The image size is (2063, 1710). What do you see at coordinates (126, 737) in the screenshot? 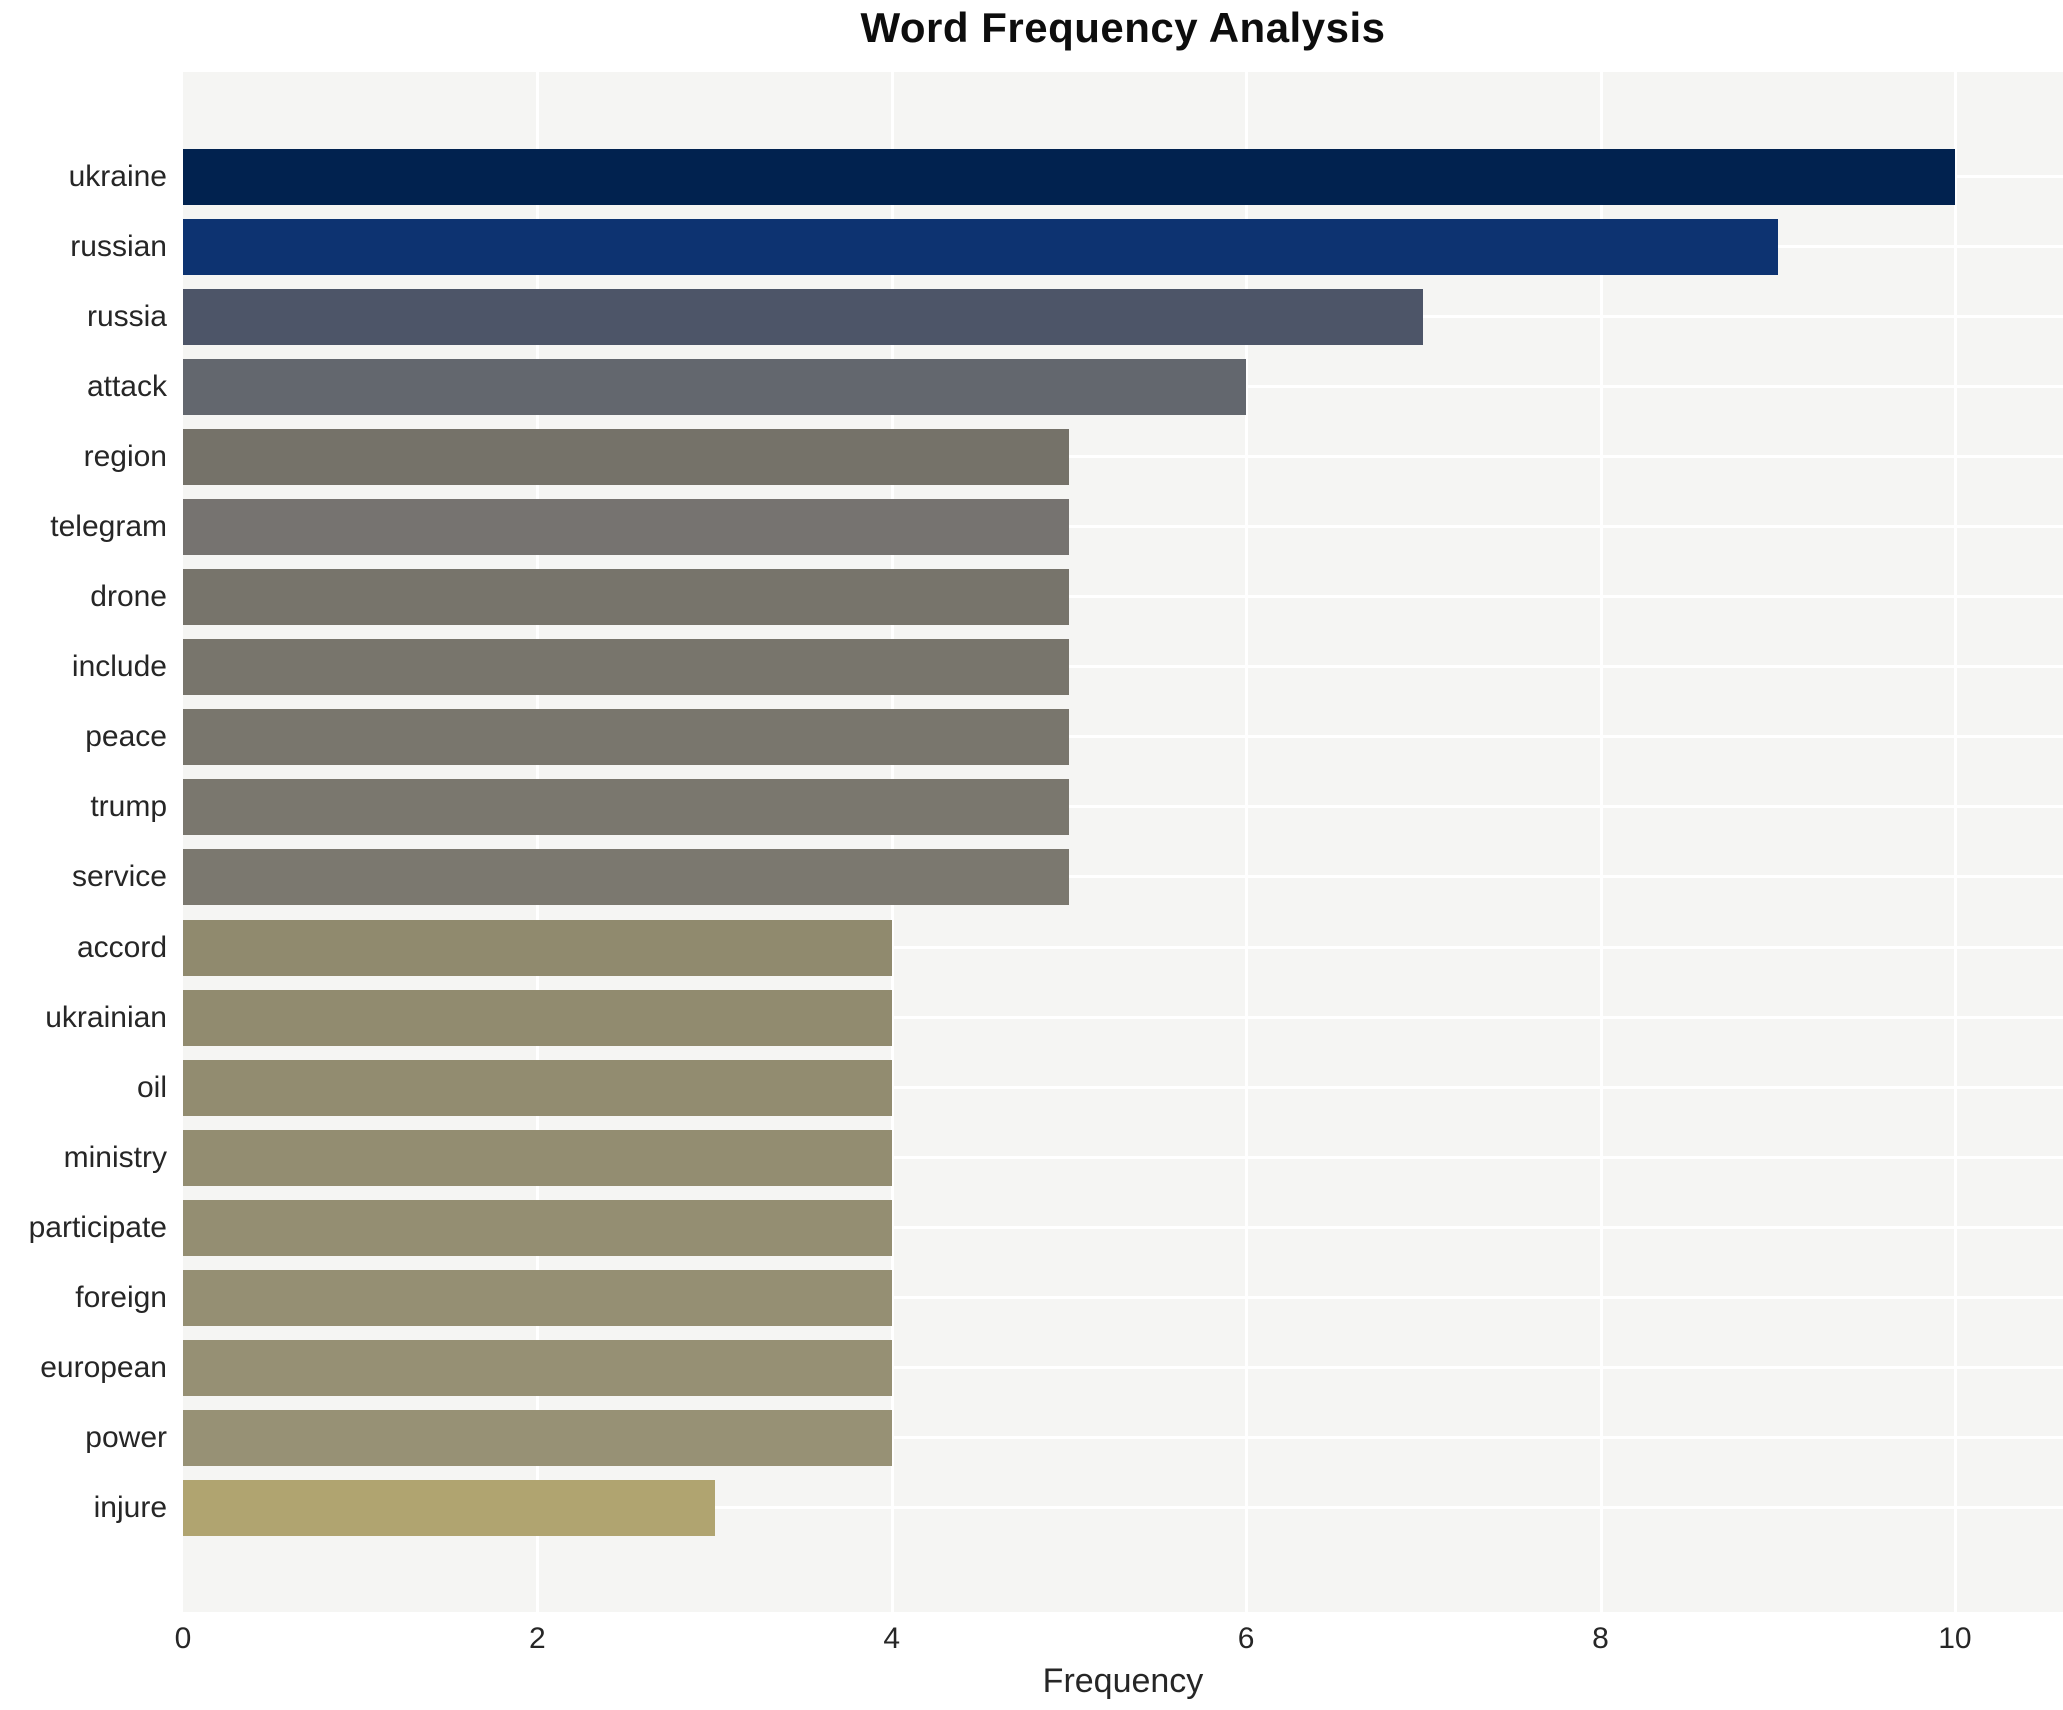
I see `y-tick-label: peace` at bounding box center [126, 737].